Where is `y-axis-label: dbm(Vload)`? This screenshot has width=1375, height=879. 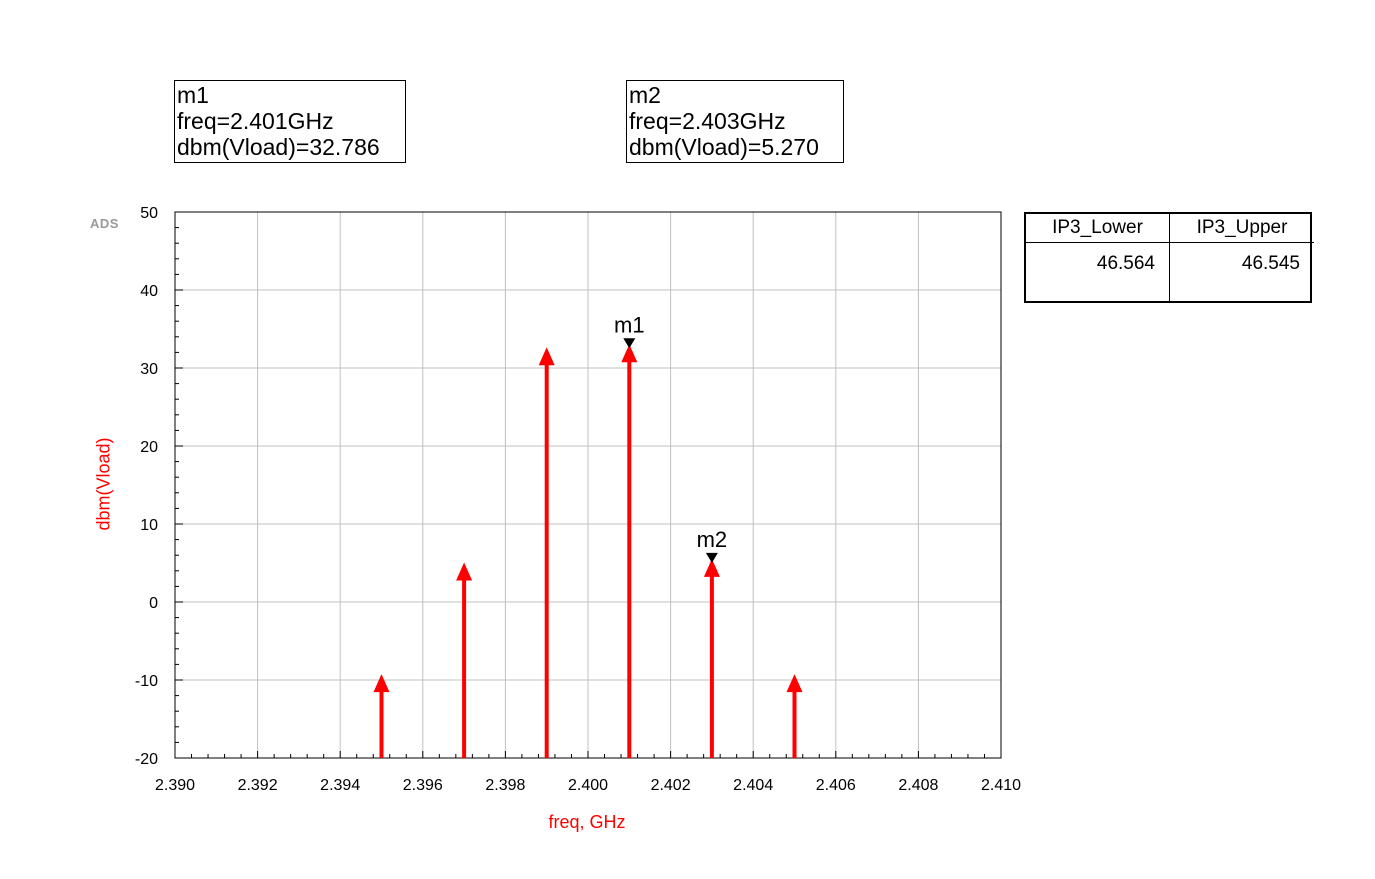 y-axis-label: dbm(Vload) is located at coordinates (103, 484).